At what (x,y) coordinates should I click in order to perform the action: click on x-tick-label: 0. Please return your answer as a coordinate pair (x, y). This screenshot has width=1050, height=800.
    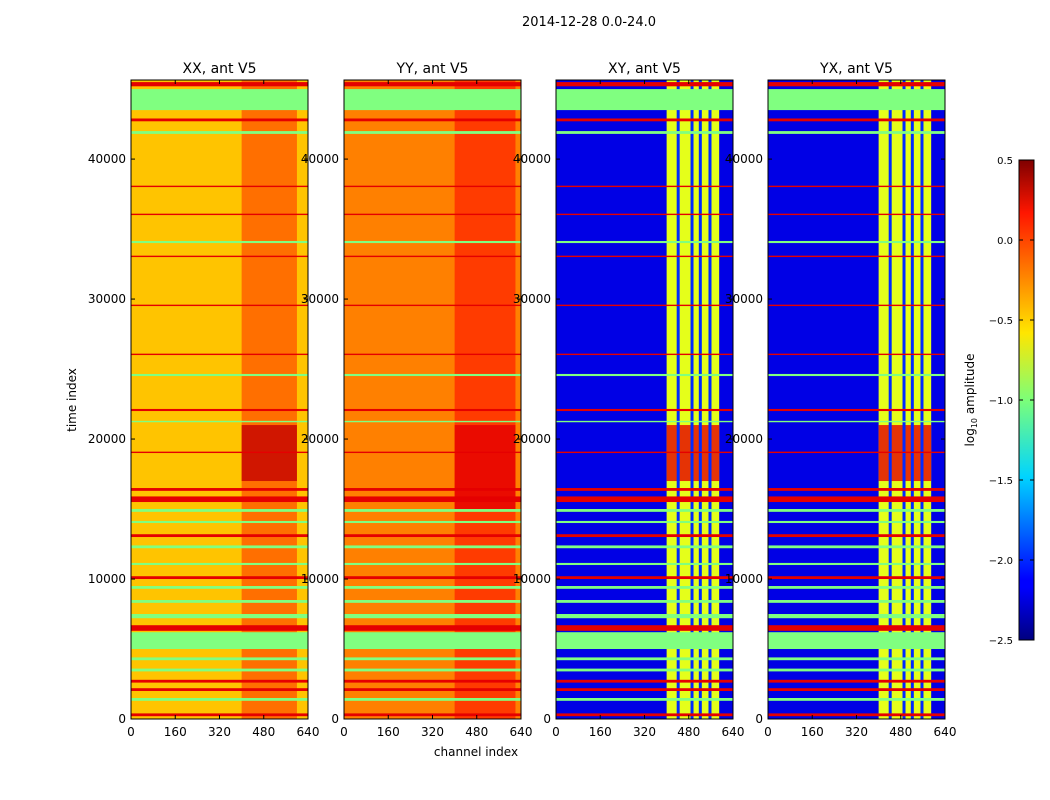
    Looking at the image, I should click on (131, 732).